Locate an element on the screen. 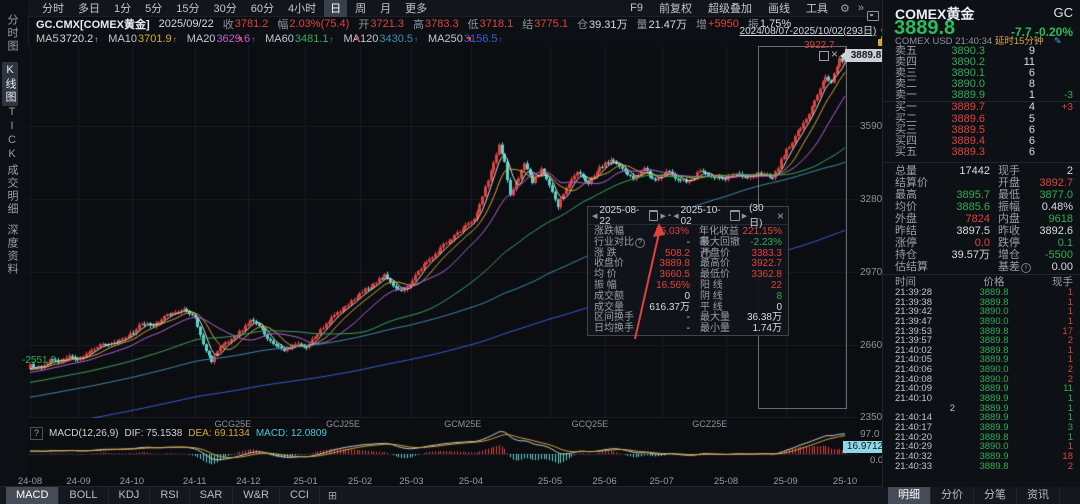 Image resolution: width=1080 pixels, height=504 pixels. gear-icon: ⚙ is located at coordinates (845, 8).